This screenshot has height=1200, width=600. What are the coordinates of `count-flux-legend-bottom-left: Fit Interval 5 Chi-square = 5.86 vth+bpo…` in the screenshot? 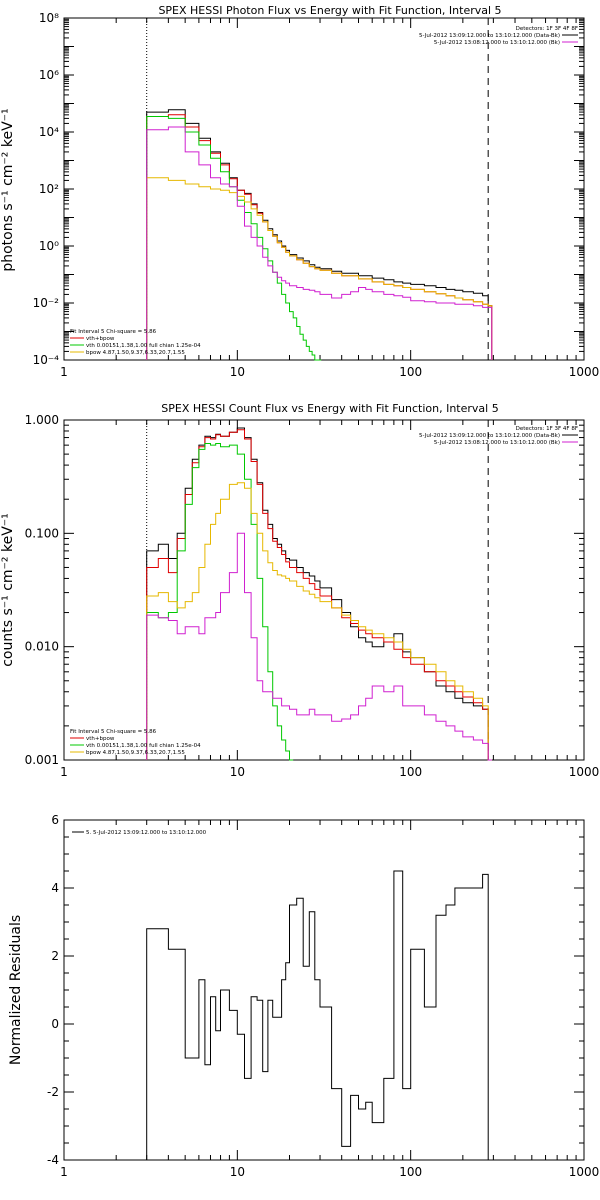 It's located at (135, 742).